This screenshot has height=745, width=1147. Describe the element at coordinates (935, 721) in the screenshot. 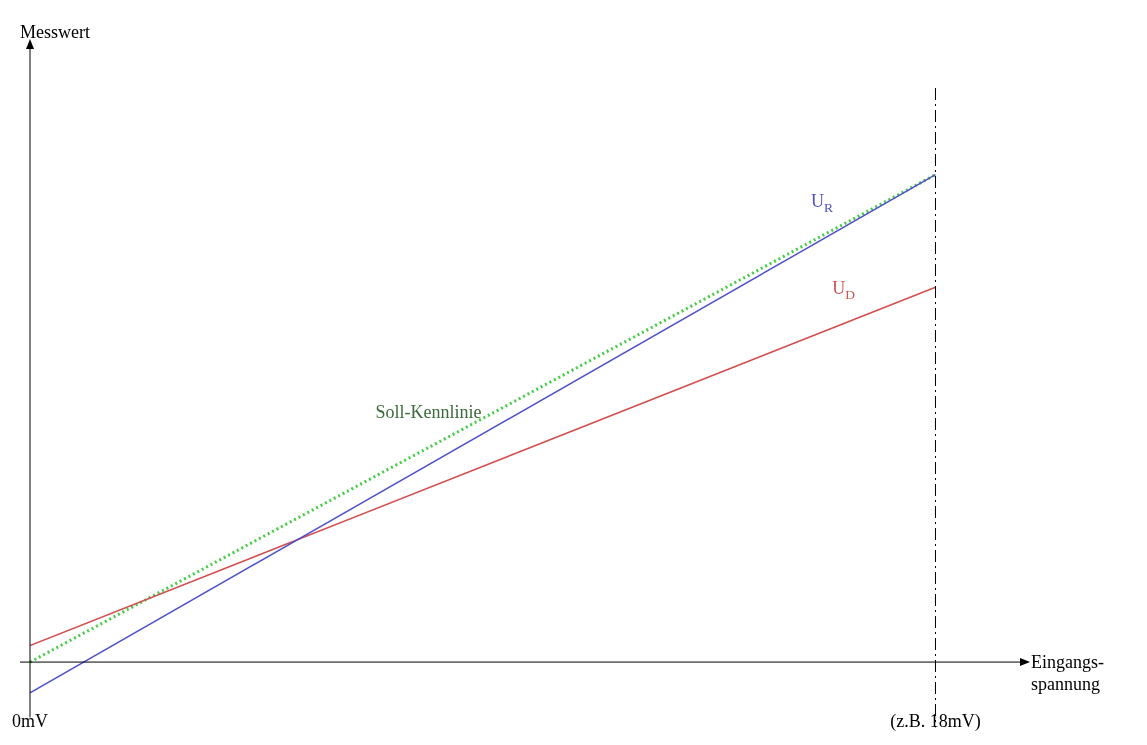

I see `x-tick-label: (z.B. 18mV)` at that location.